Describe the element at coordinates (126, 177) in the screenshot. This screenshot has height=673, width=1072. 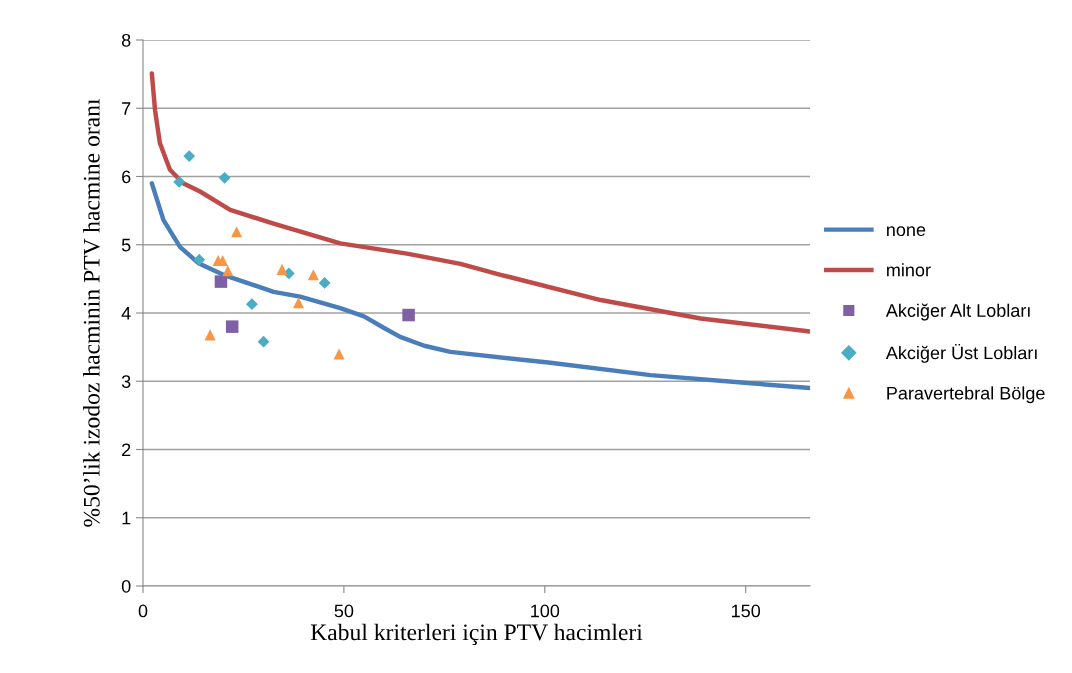
I see `y-tick-label: 6` at that location.